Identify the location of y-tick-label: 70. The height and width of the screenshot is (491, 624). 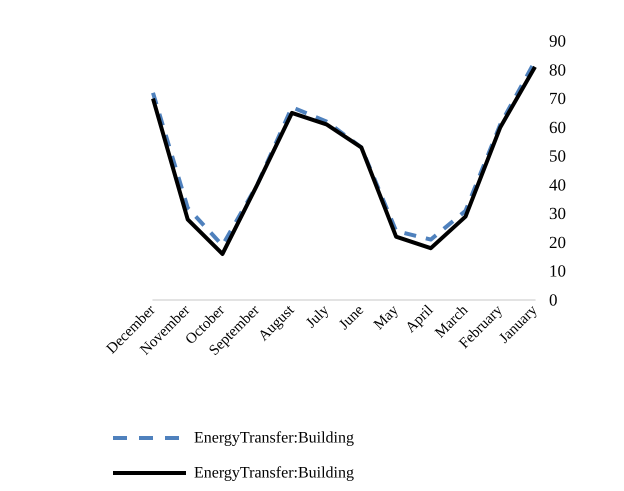
(557, 98).